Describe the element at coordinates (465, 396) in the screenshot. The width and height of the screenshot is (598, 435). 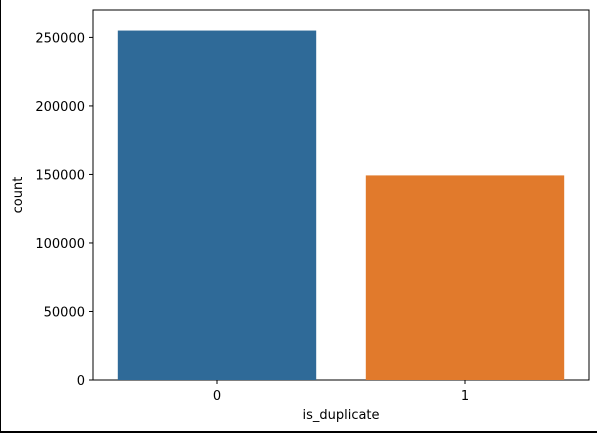
I see `x-tick-label: 1` at that location.